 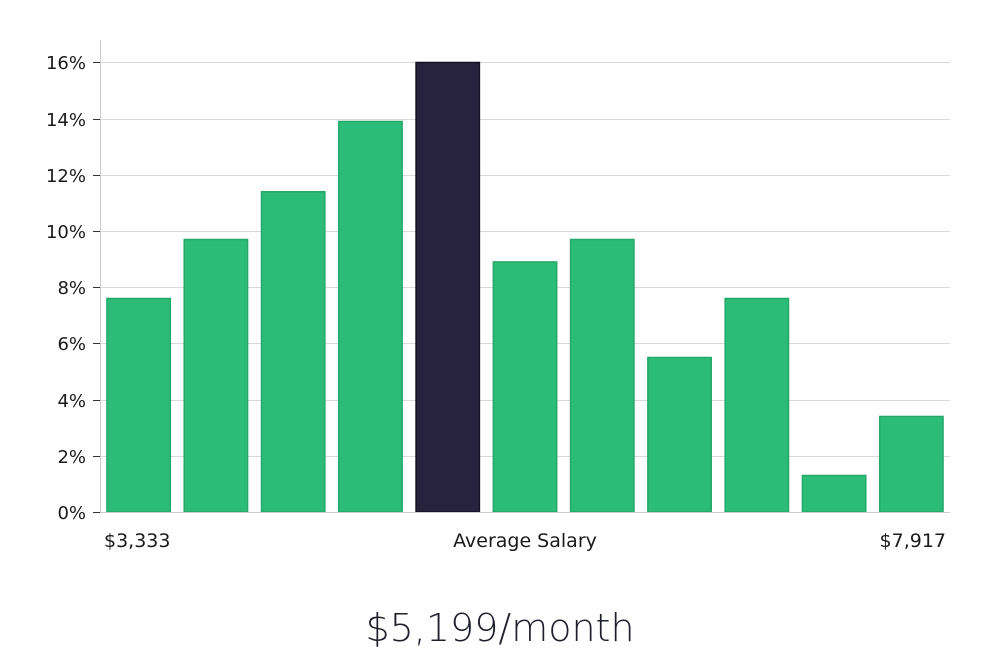 I want to click on y-tick-label: 8%, so click(x=71, y=288).